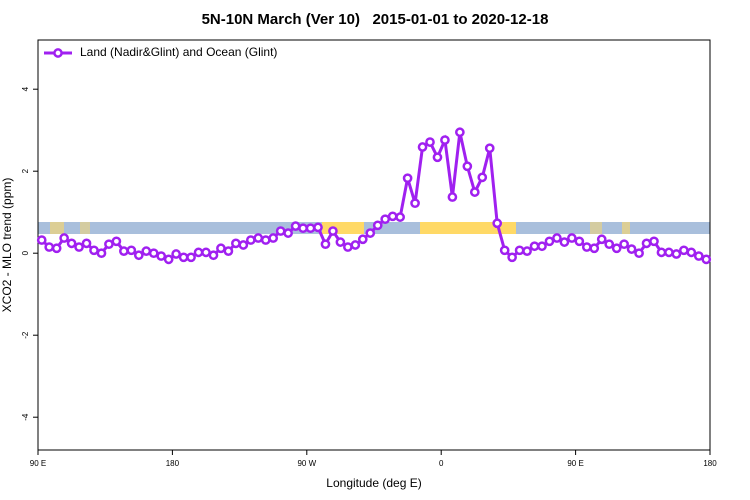 The height and width of the screenshot is (500, 750). What do you see at coordinates (306, 463) in the screenshot?
I see `x-tick-label: 90 W` at bounding box center [306, 463].